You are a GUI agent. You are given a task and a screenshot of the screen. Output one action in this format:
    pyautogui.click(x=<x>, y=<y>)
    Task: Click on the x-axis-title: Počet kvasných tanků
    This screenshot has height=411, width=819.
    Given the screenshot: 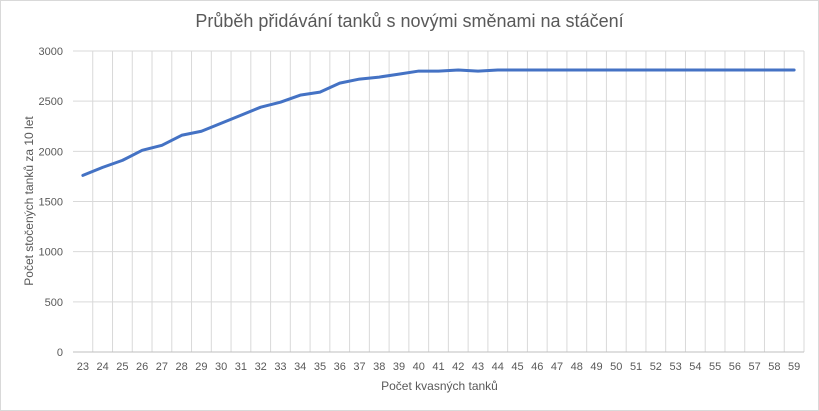 What is the action you would take?
    pyautogui.click(x=439, y=386)
    